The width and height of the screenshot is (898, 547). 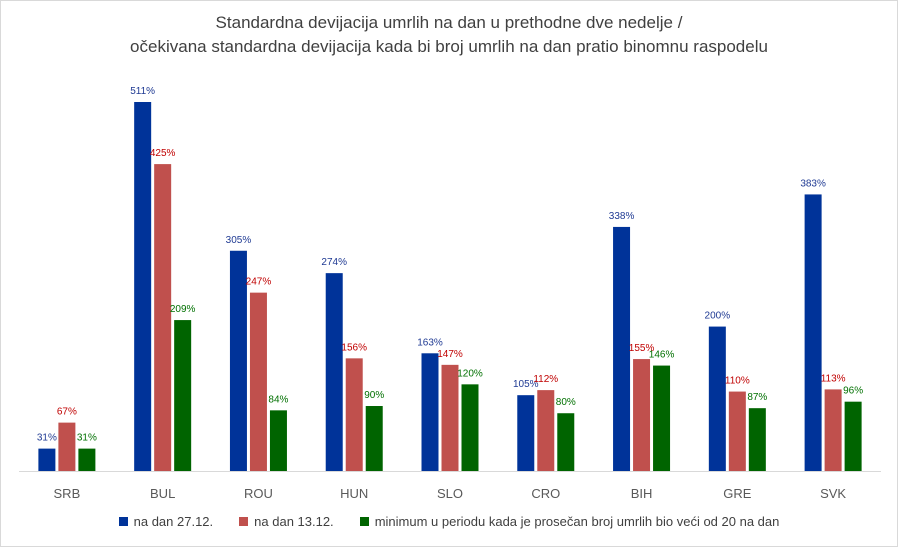 What do you see at coordinates (258, 493) in the screenshot?
I see `x-tick-label-rou: ROU` at bounding box center [258, 493].